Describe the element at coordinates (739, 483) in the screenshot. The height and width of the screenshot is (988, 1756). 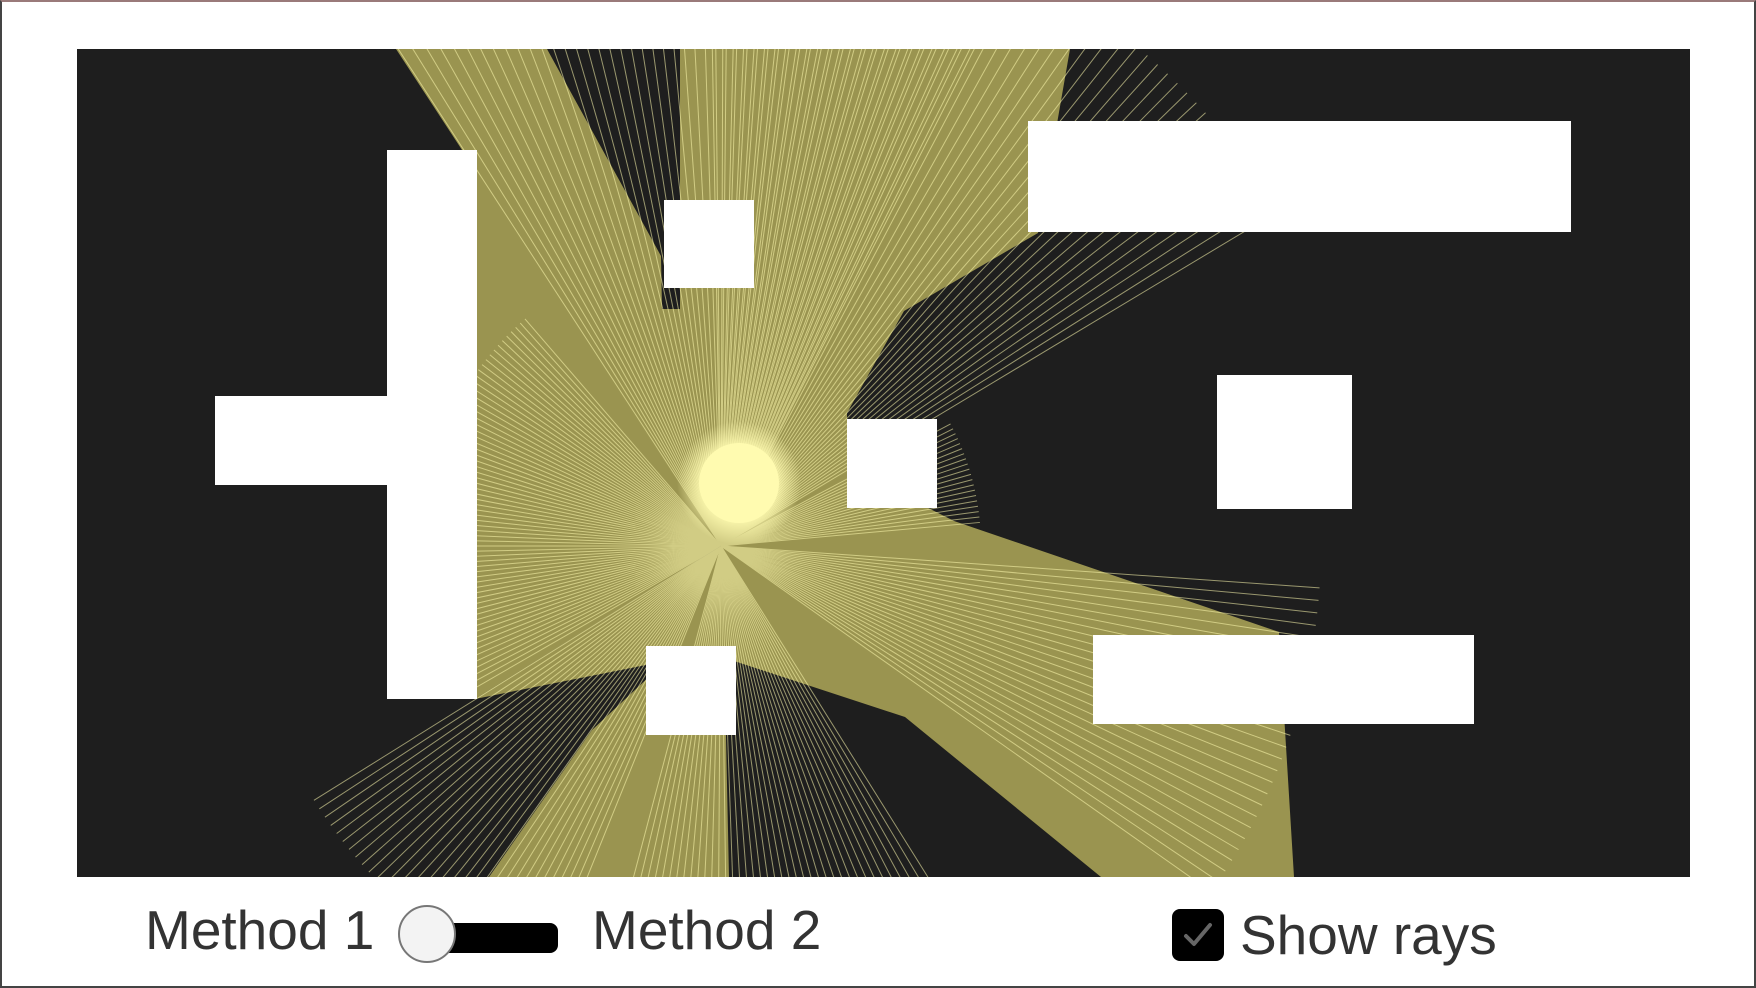
I see `light-core` at that location.